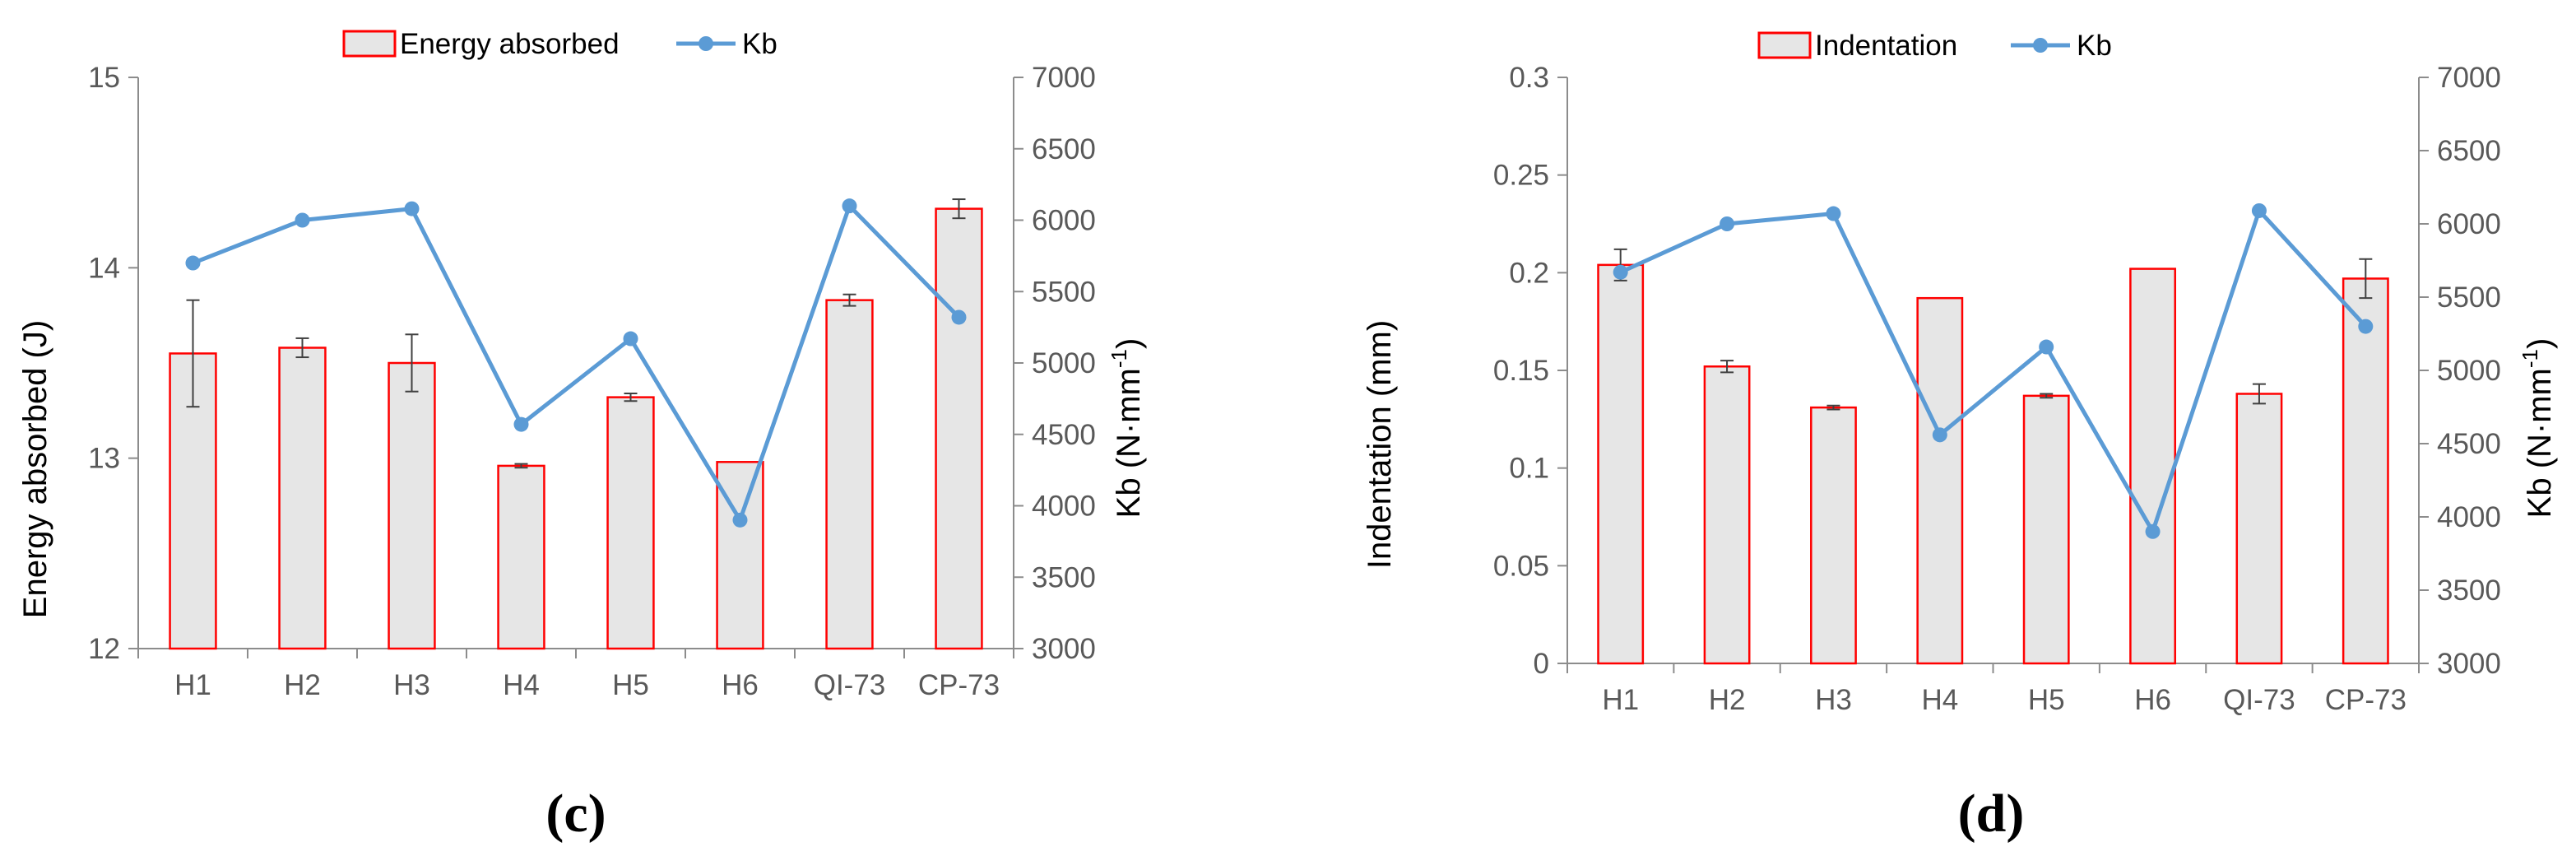  Describe the element at coordinates (1529, 273) in the screenshot. I see `y-left-tick-label: 0.2` at that location.